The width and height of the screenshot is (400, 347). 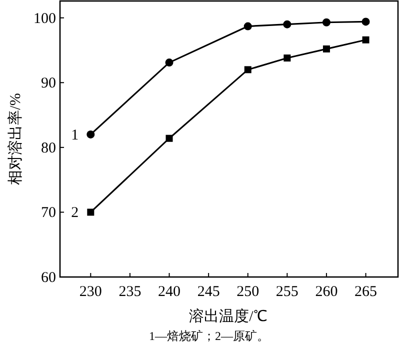 I want to click on x-tick-label: 255, so click(x=287, y=292).